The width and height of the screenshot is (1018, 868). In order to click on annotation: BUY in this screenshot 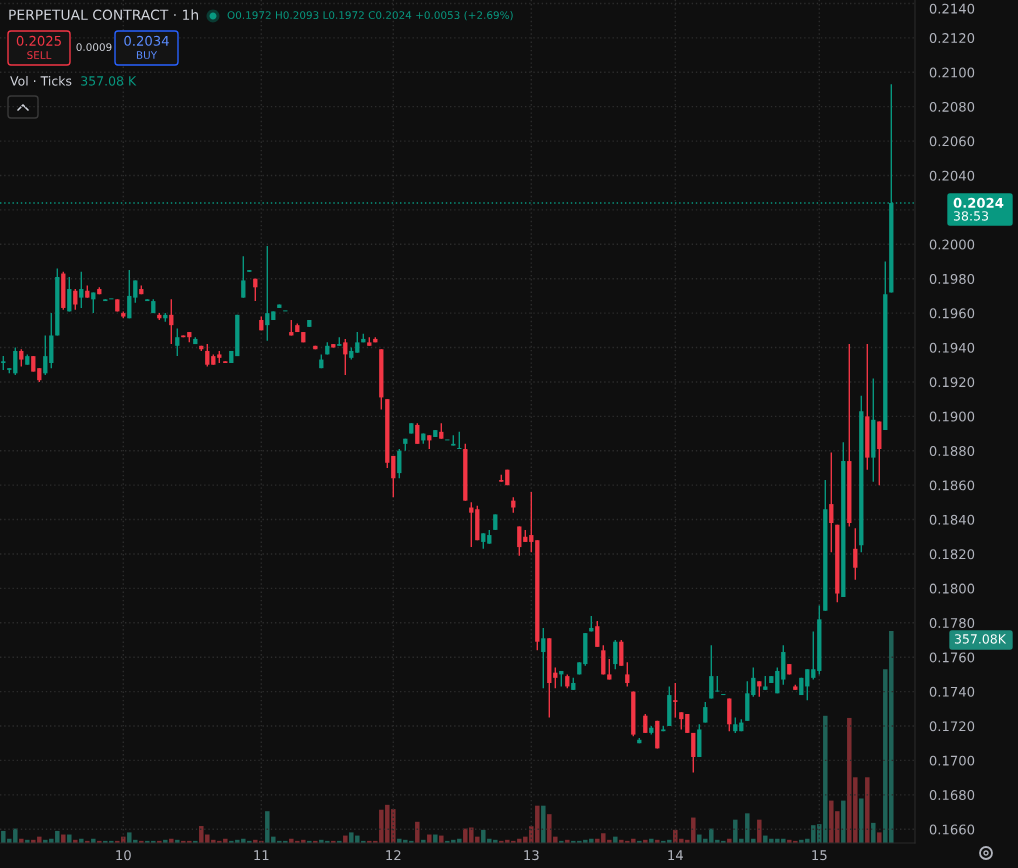, I will do `click(147, 55)`.